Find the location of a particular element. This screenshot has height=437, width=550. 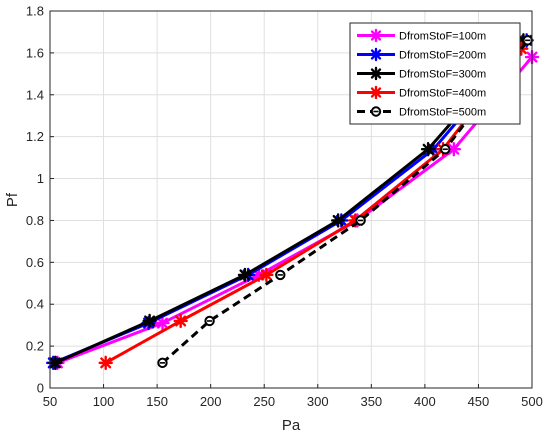

legend-item: DfromStoF=500m is located at coordinates (421, 112).